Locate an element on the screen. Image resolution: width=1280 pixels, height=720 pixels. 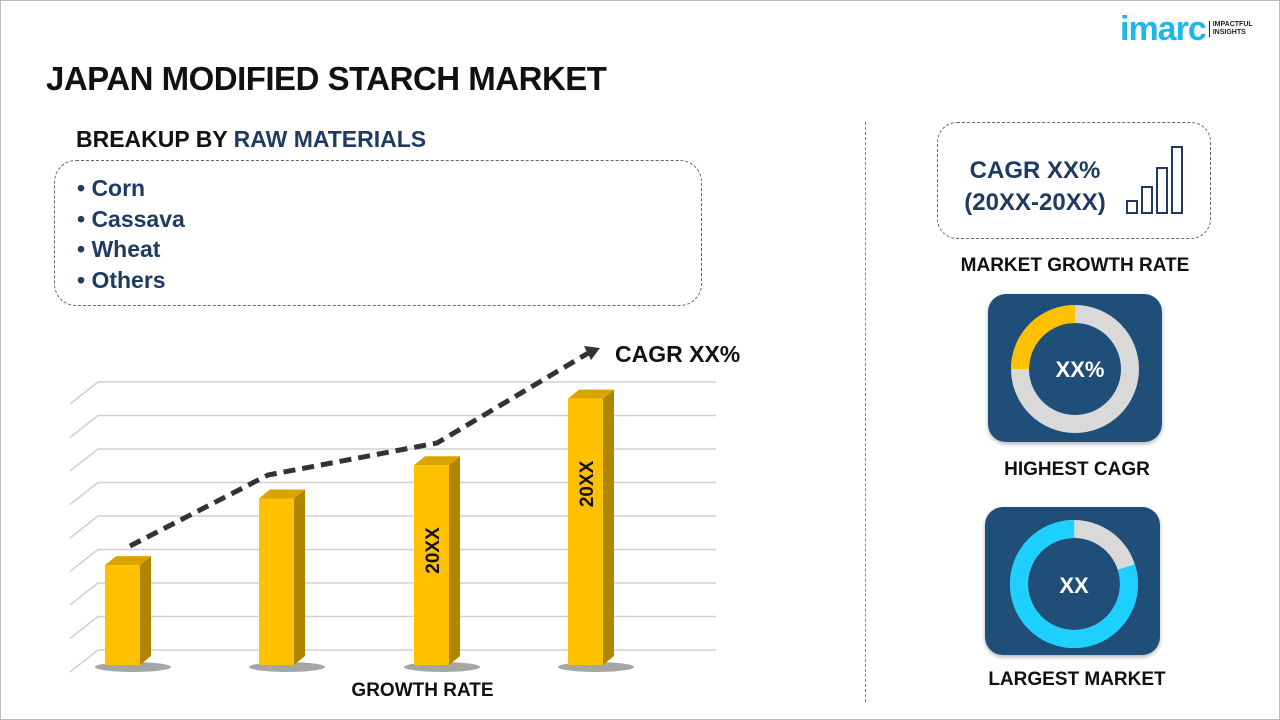
logo-tagline-2: INSIGHTS is located at coordinates (1229, 32).